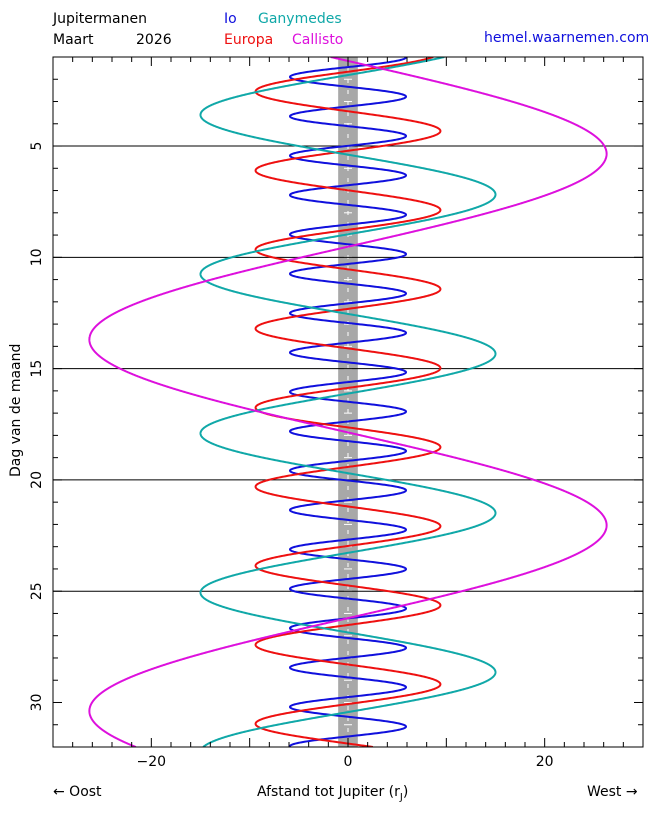  I want to click on y-axis-label: Dag van de maand, so click(16, 410).